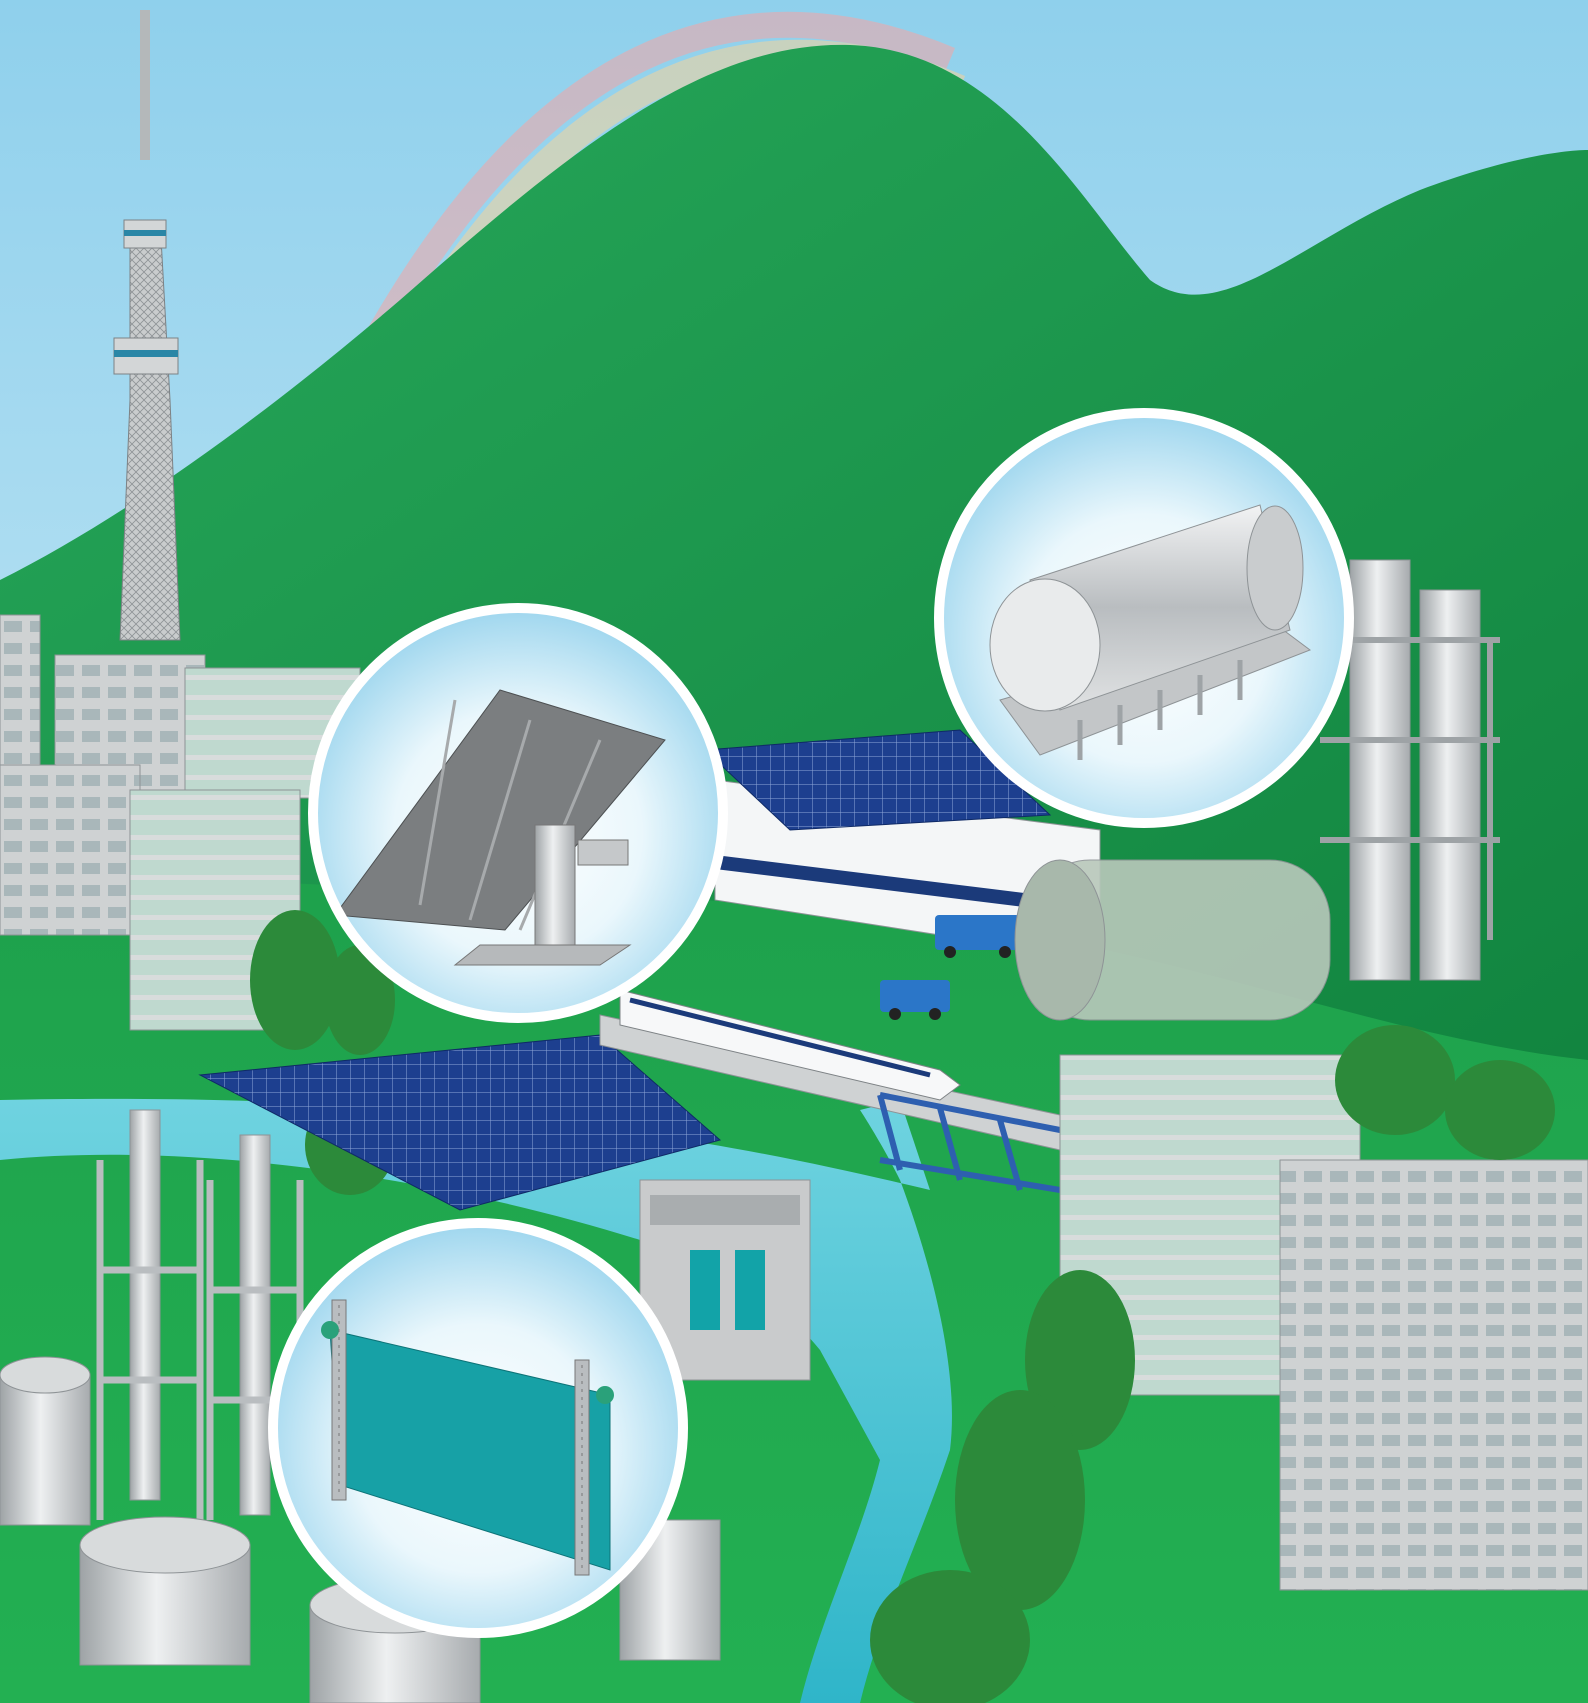 This screenshot has height=1703, width=1588. Describe the element at coordinates (725, 1280) in the screenshot. I see `sluice-gate` at that location.